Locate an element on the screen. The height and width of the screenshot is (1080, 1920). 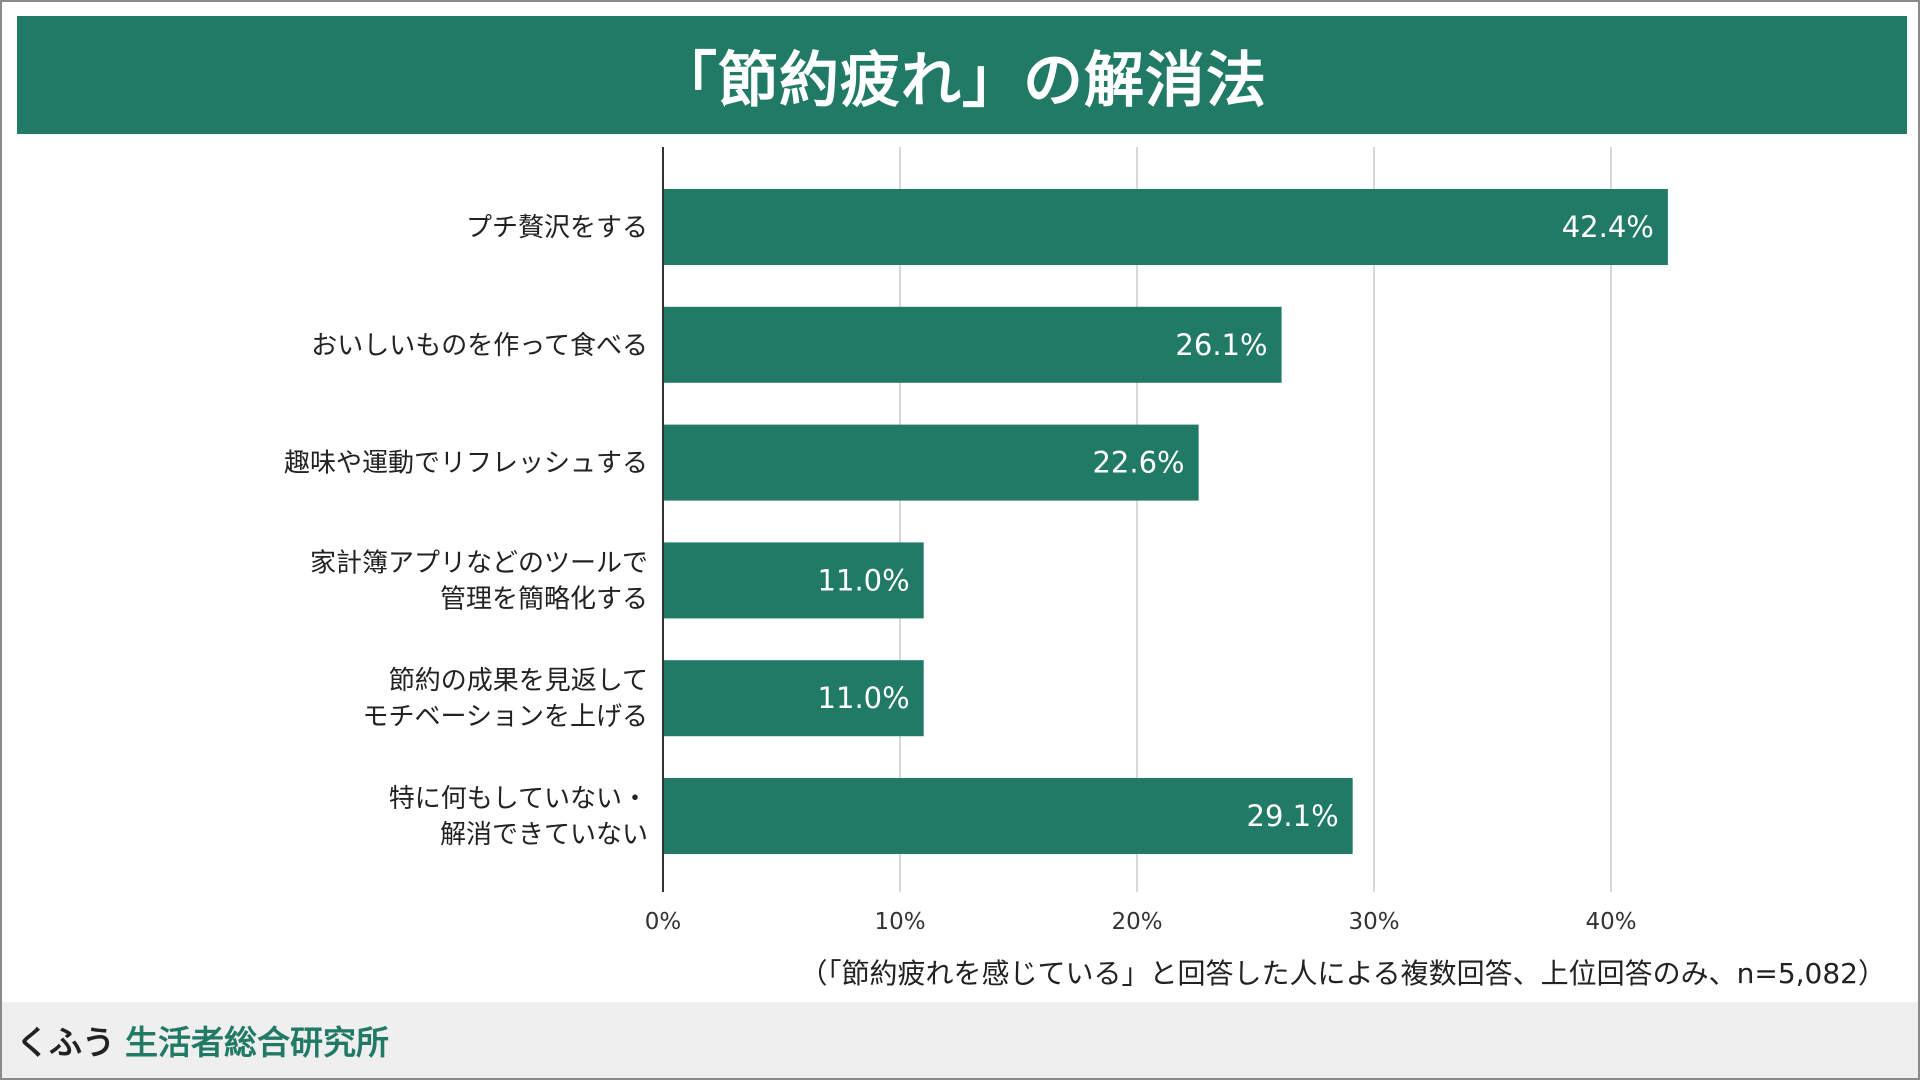
category-label: 趣味や運動でリフレッシュする is located at coordinates (466, 464).